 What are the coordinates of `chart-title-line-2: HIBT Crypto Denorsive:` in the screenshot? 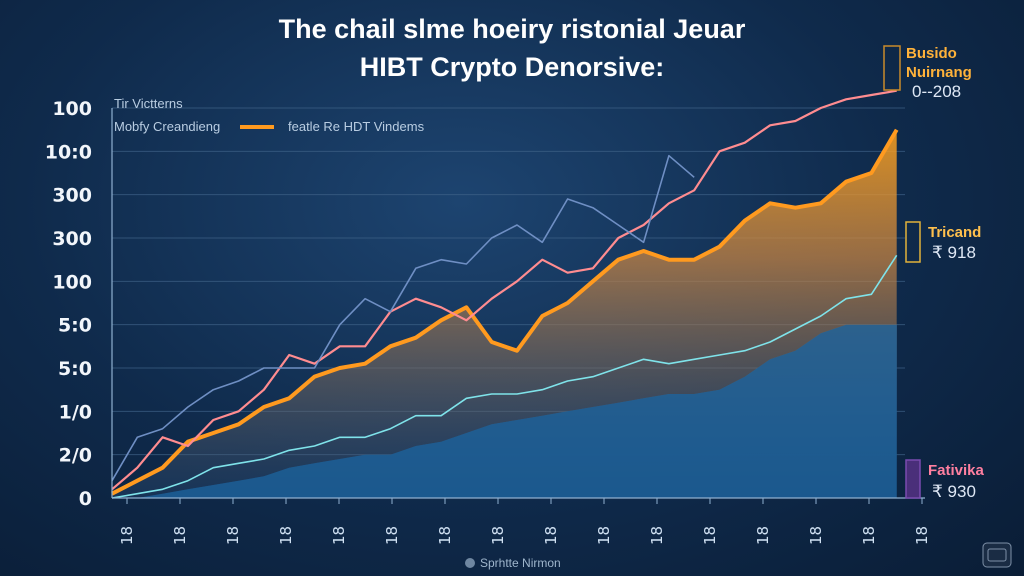 It's located at (512, 67).